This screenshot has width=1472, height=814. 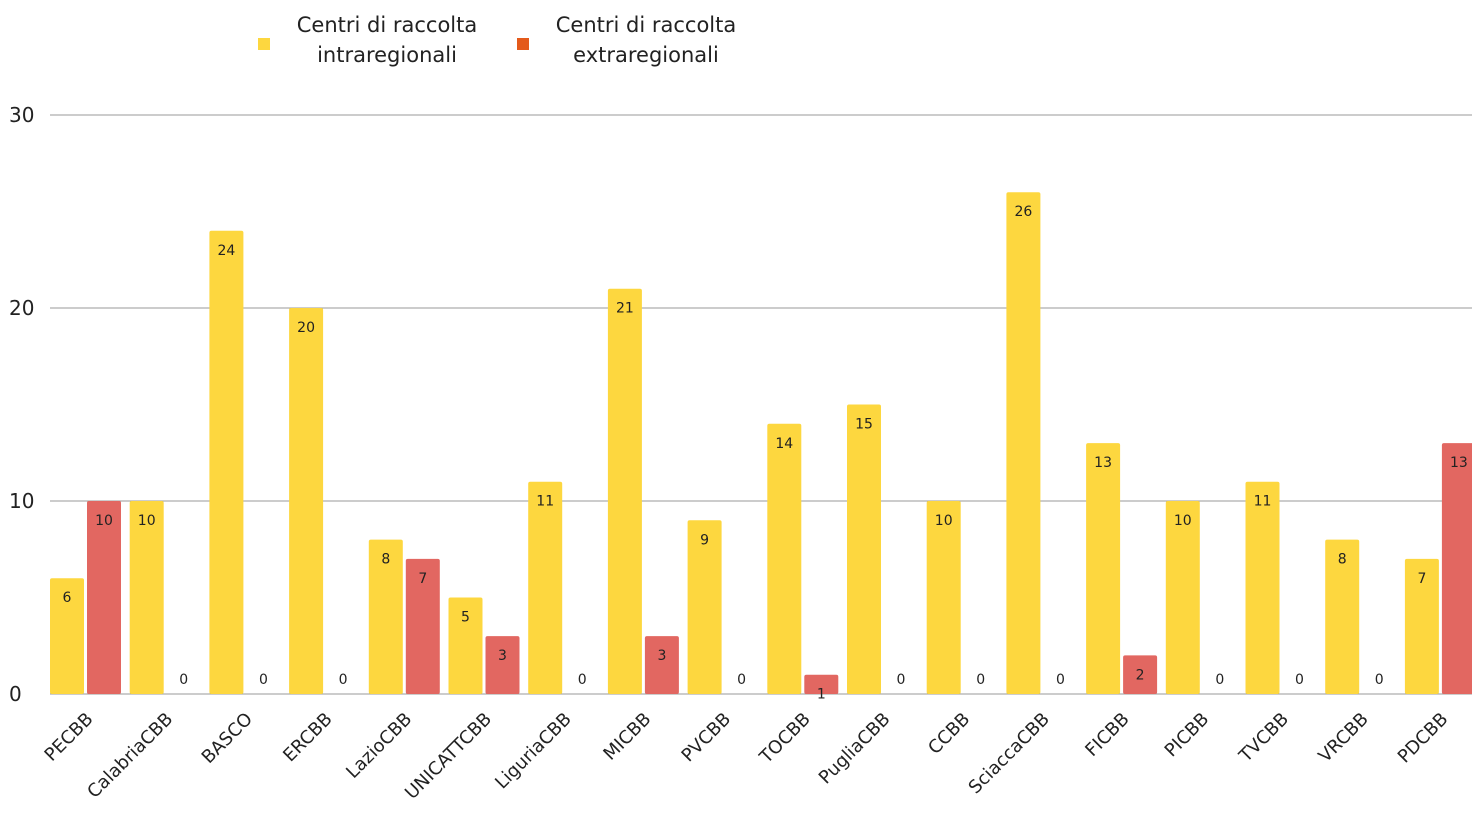 What do you see at coordinates (855, 749) in the screenshot?
I see `x-tick-label-PugliaCBB: PugliaCBB` at bounding box center [855, 749].